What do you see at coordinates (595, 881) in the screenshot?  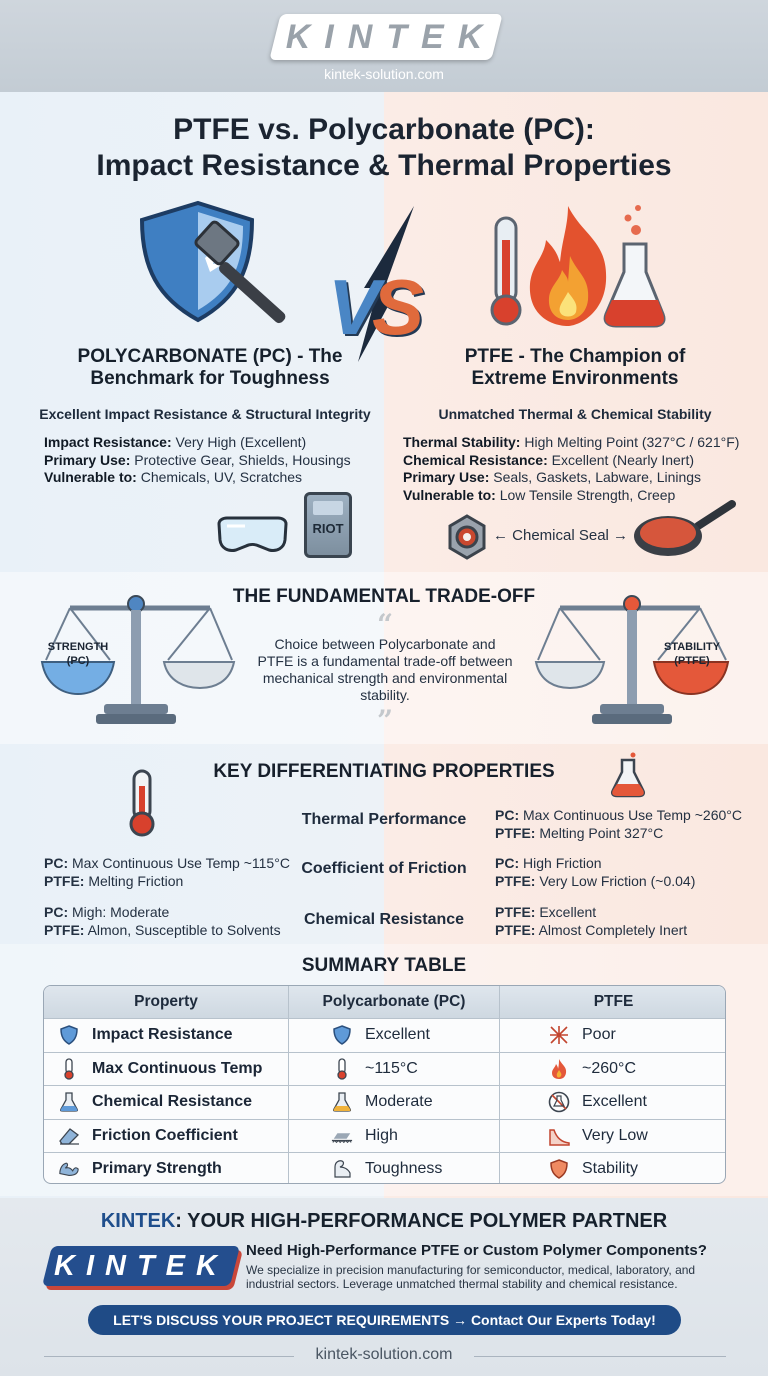 I see `key-line: PTFE: Very Low Friction (~0.04)` at bounding box center [595, 881].